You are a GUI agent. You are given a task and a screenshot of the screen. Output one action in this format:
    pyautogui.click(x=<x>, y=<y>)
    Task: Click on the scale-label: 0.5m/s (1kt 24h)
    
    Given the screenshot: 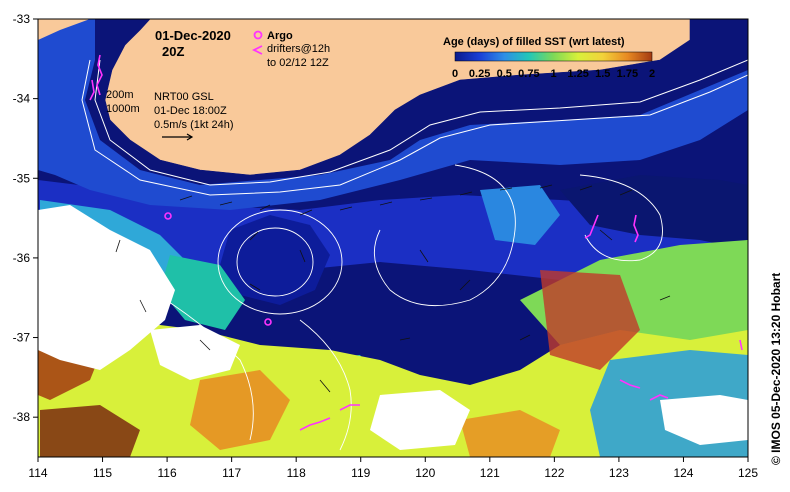 What is the action you would take?
    pyautogui.click(x=193, y=125)
    